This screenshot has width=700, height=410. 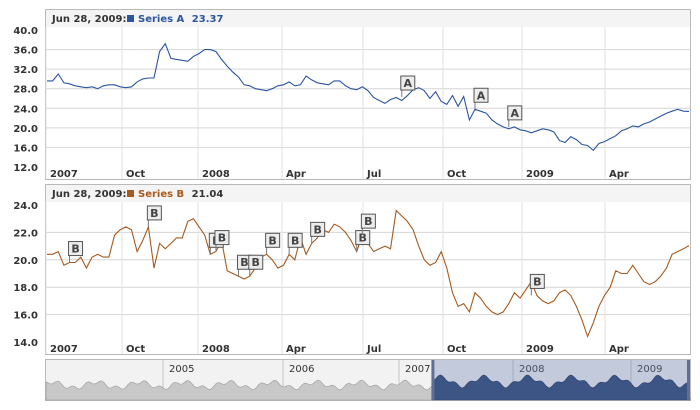 What do you see at coordinates (368, 380) in the screenshot?
I see `range-scroller: 2005 2006 2007 2008 2009` at bounding box center [368, 380].